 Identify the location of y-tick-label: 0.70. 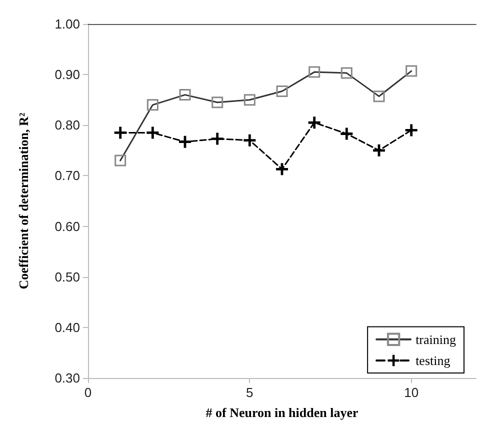
(67, 176).